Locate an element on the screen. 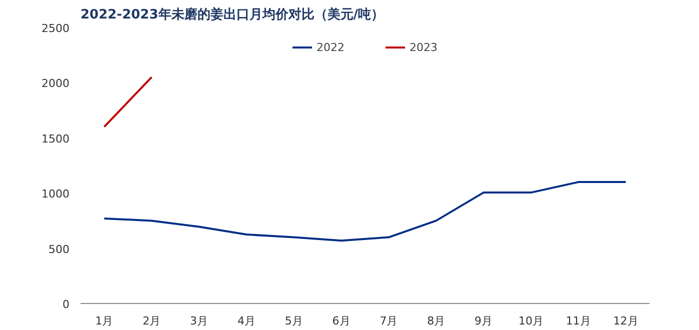 Image resolution: width=699 pixels, height=330 pixels. y-tick-label: 500 is located at coordinates (59, 249).